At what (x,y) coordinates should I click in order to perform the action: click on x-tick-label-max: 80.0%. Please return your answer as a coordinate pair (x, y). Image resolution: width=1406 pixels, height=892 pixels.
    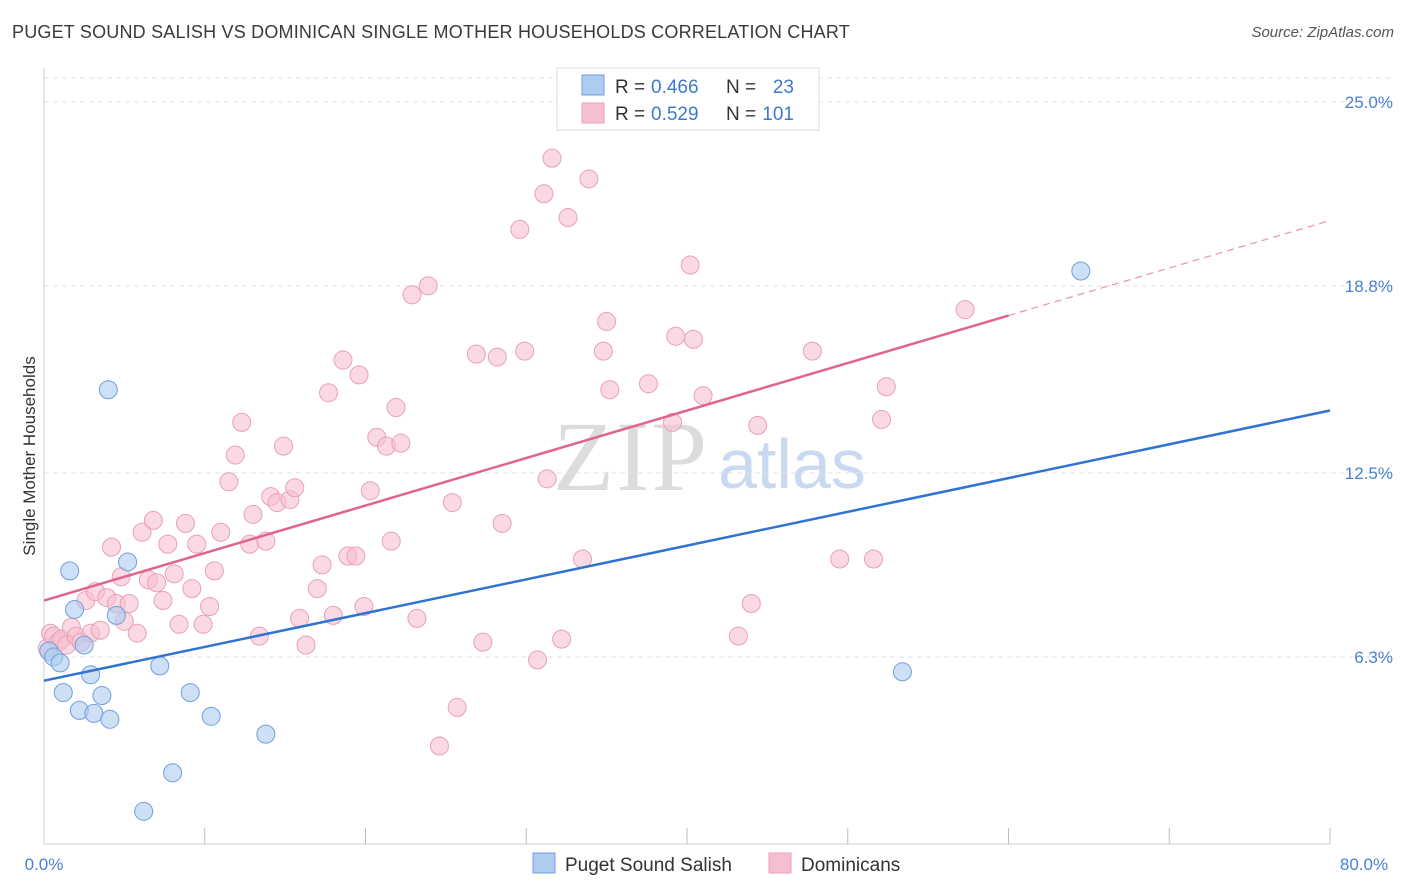
    Looking at the image, I should click on (1364, 864).